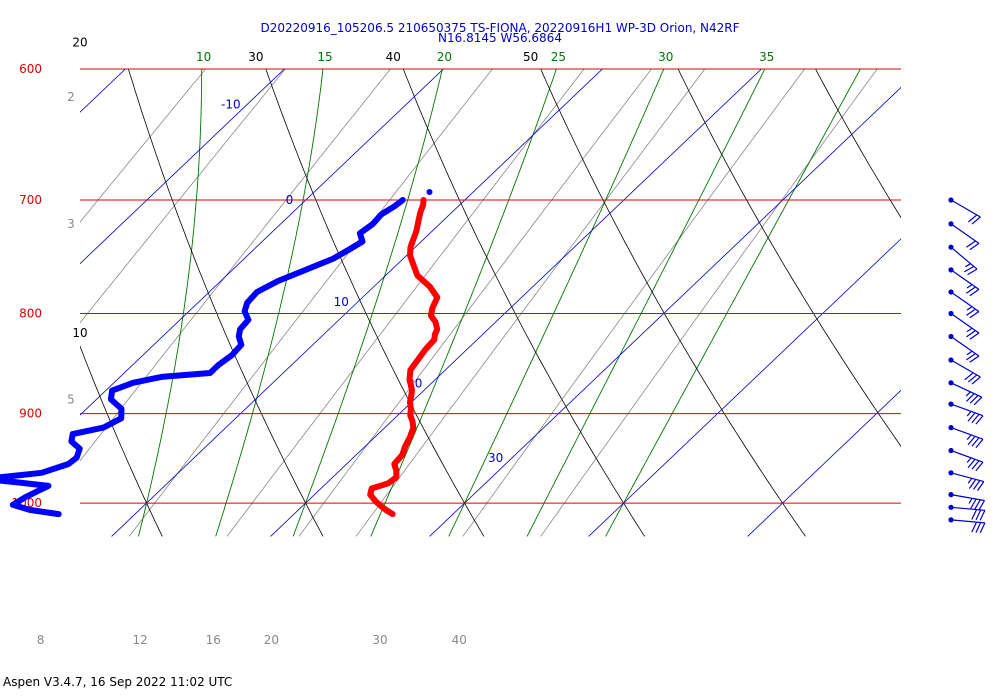 The image size is (1000, 700). Describe the element at coordinates (139, 640) in the screenshot. I see `mixing-ratio-label: 12` at that location.